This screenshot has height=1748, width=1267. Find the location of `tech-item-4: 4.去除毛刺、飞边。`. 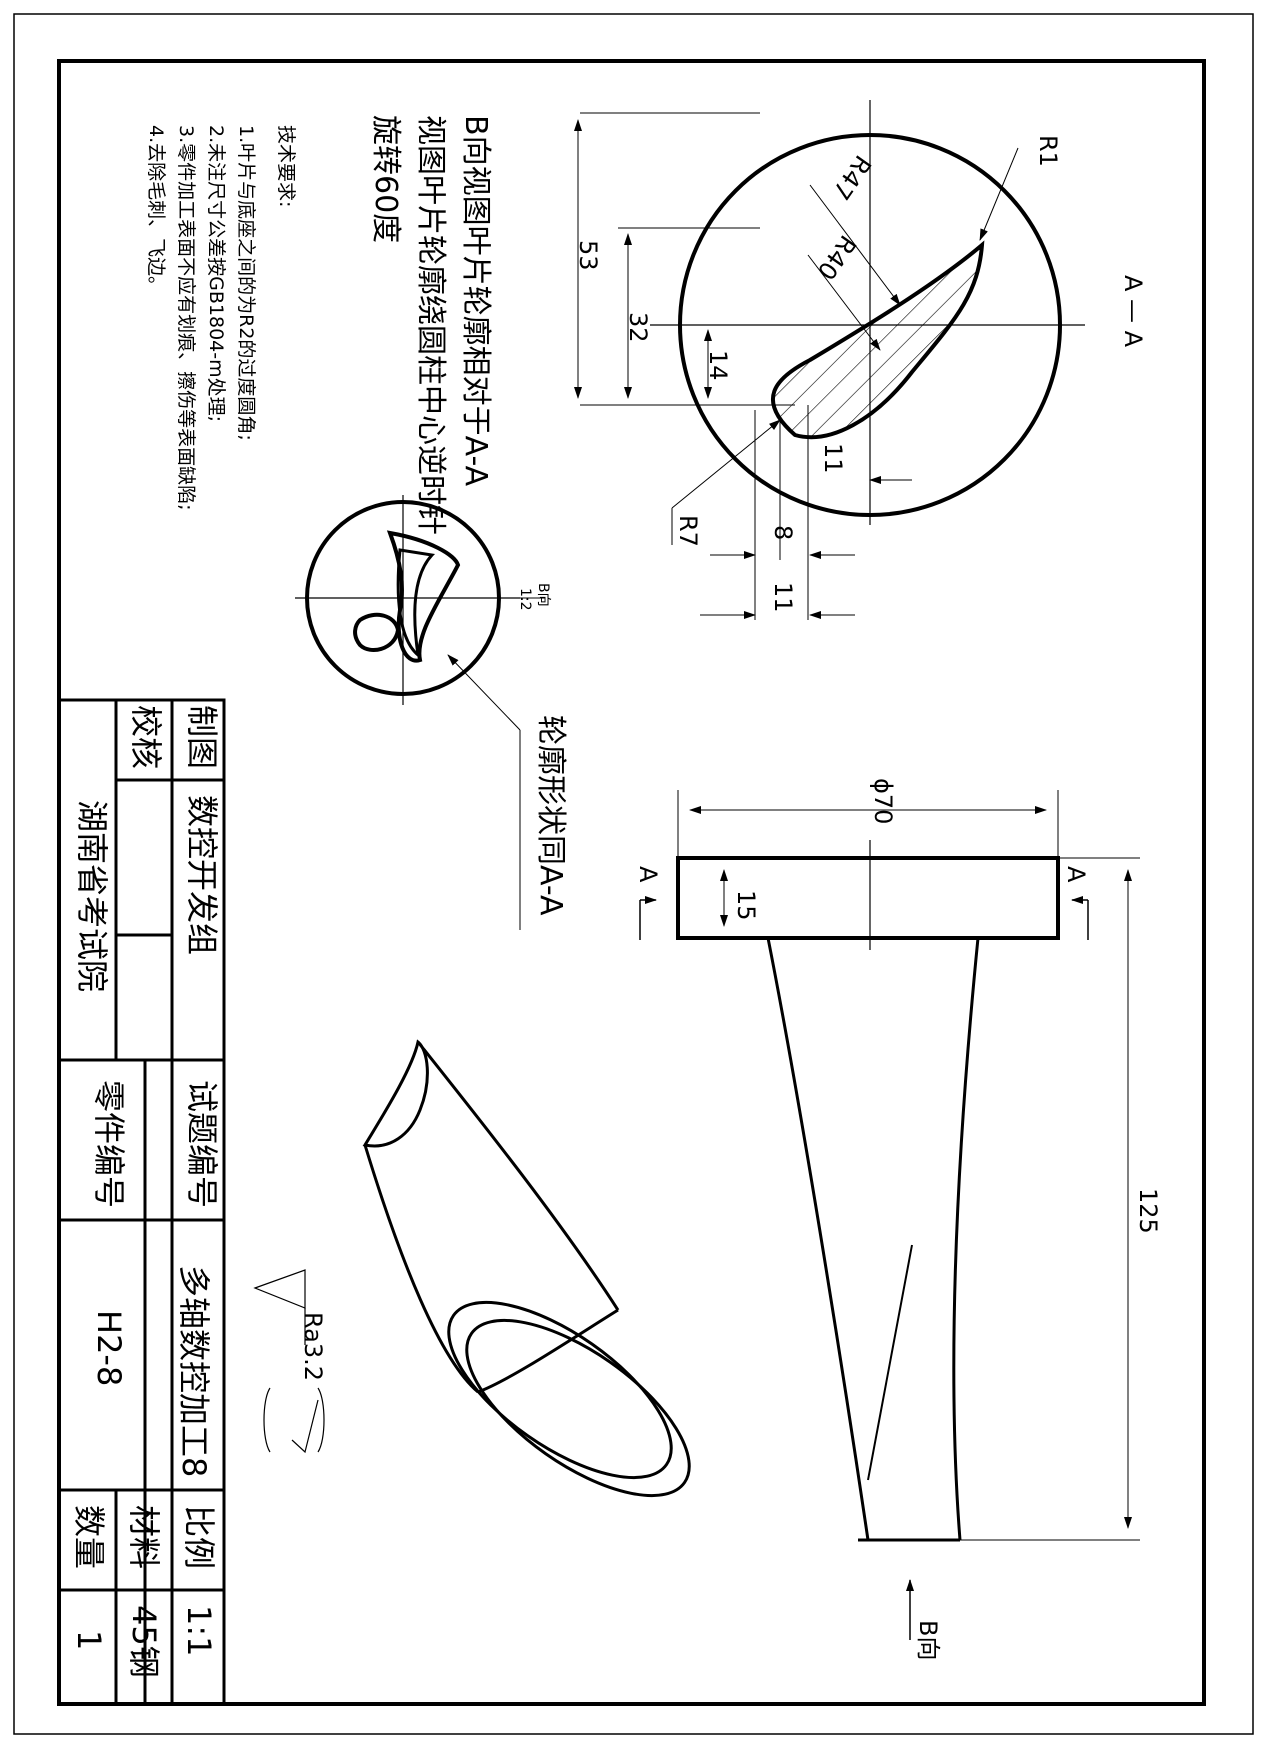

tech-item-4: 4.去除毛刺、飞边。 is located at coordinates (156, 210).